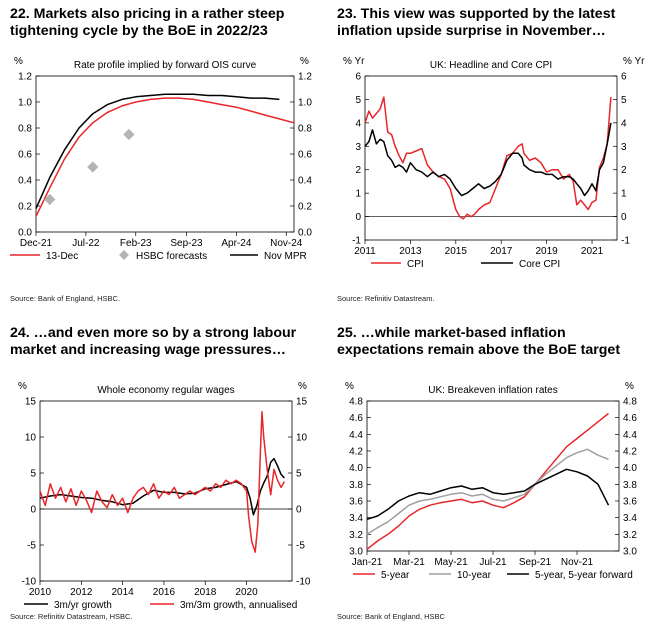  I want to click on series-line-3m-3m-growth-annualised, so click(162, 482).